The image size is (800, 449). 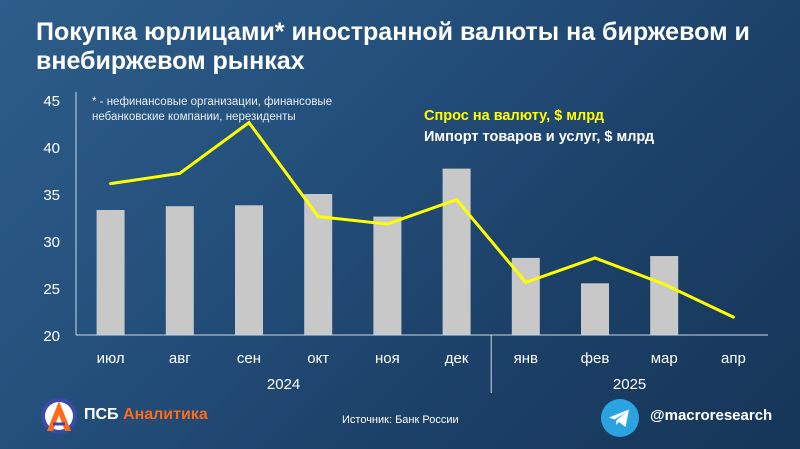 I want to click on telegram-icon, so click(x=620, y=418).